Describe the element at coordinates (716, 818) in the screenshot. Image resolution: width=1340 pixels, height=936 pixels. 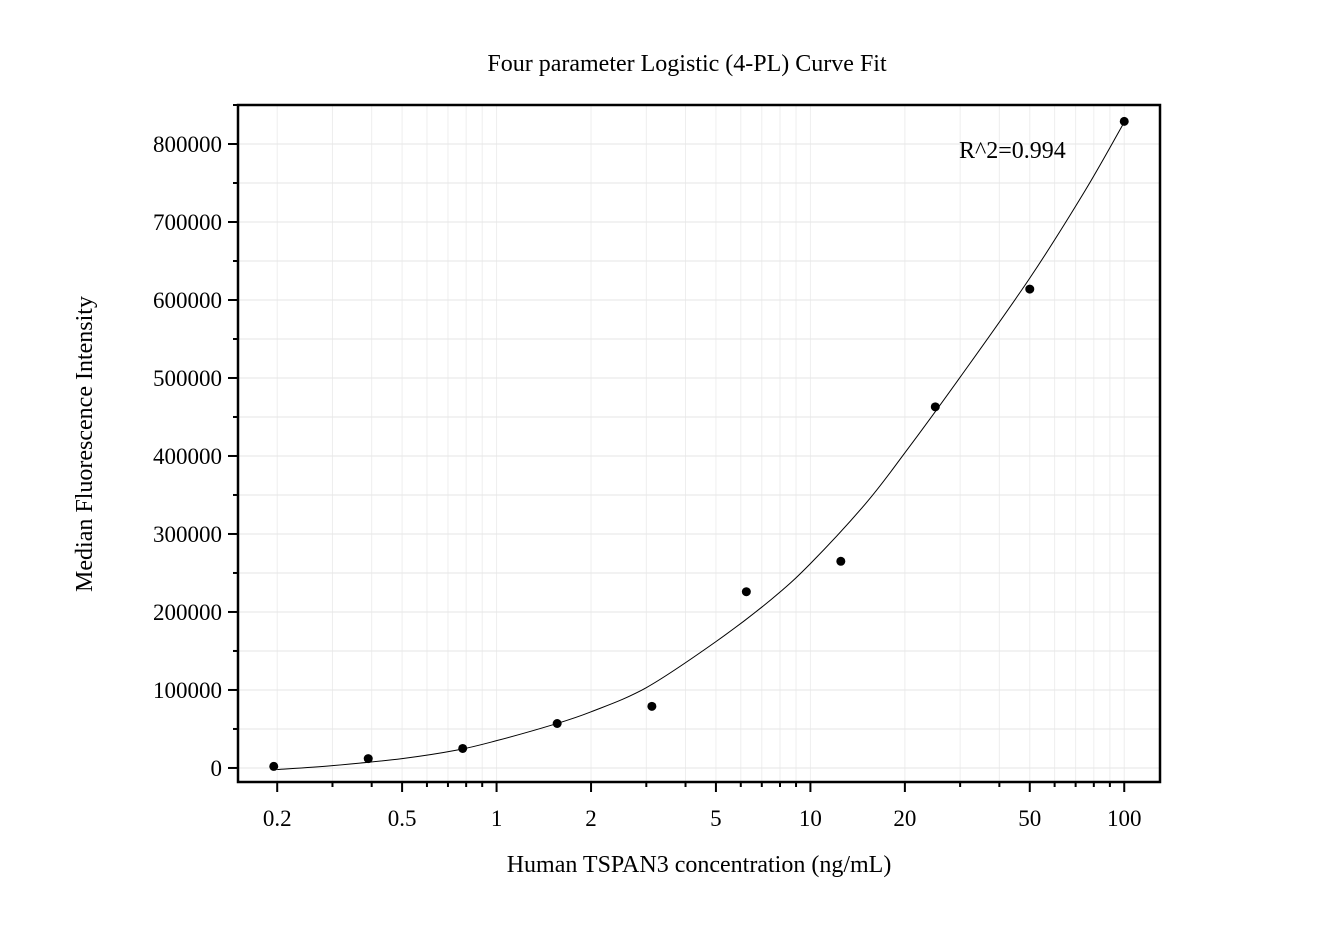
I see `x-tick-label: 5` at that location.